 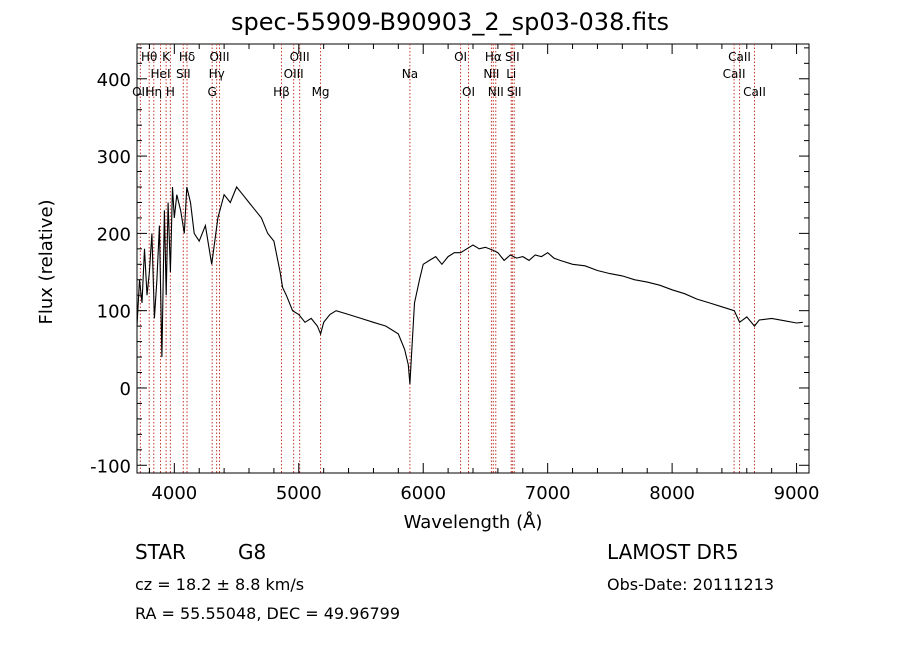 I want to click on line-label: OII, so click(x=140, y=92).